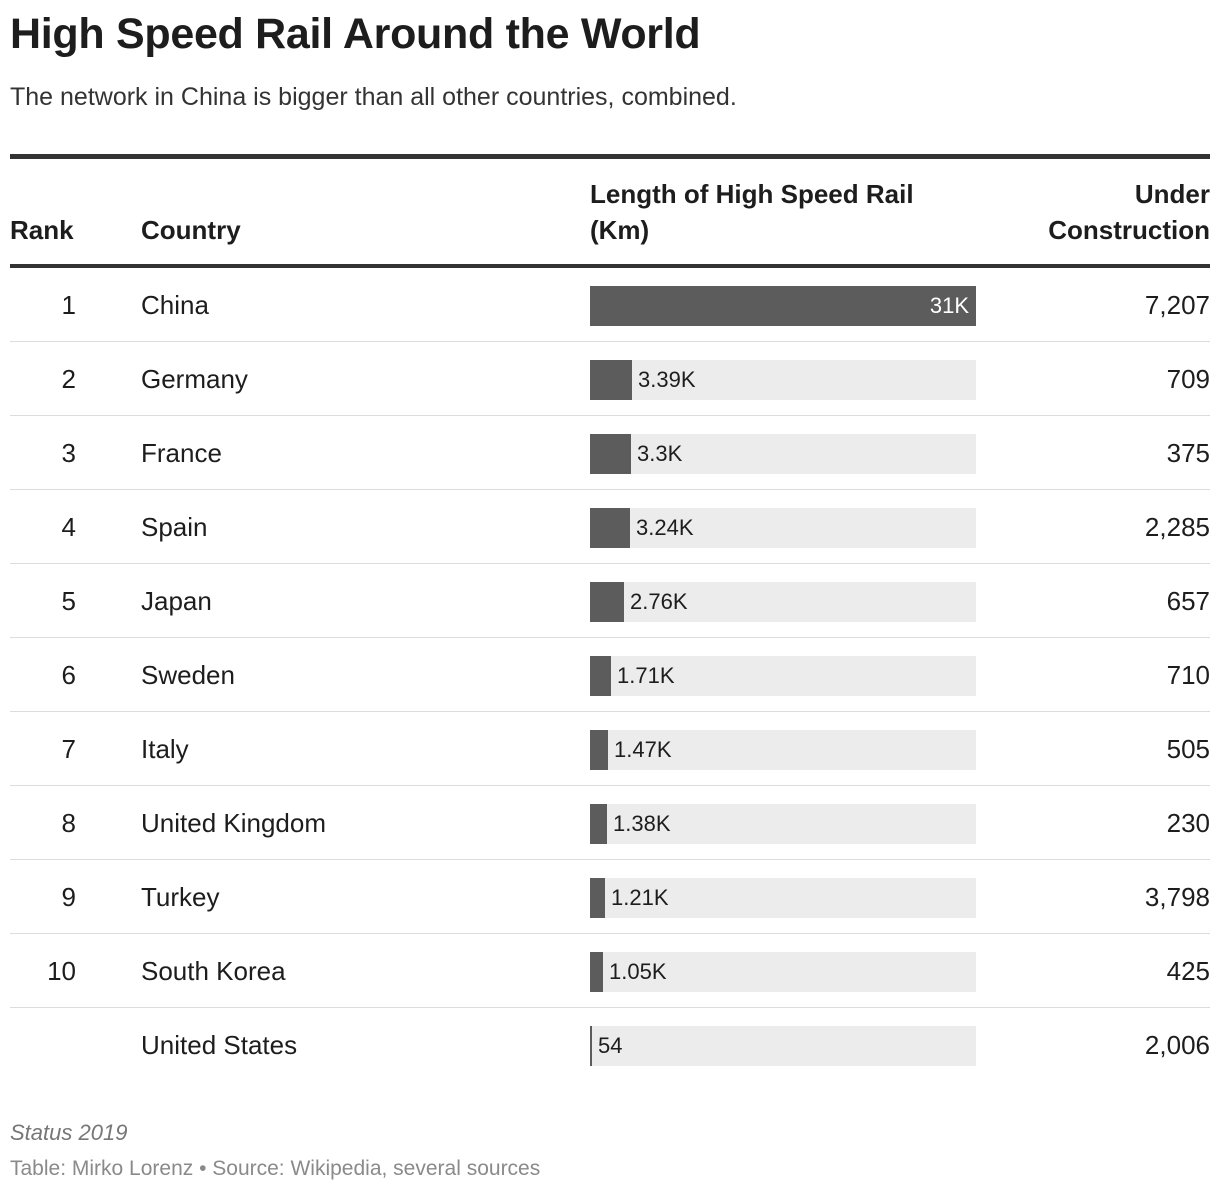 The image size is (1220, 1194). I want to click on bar-track: 54, so click(783, 1046).